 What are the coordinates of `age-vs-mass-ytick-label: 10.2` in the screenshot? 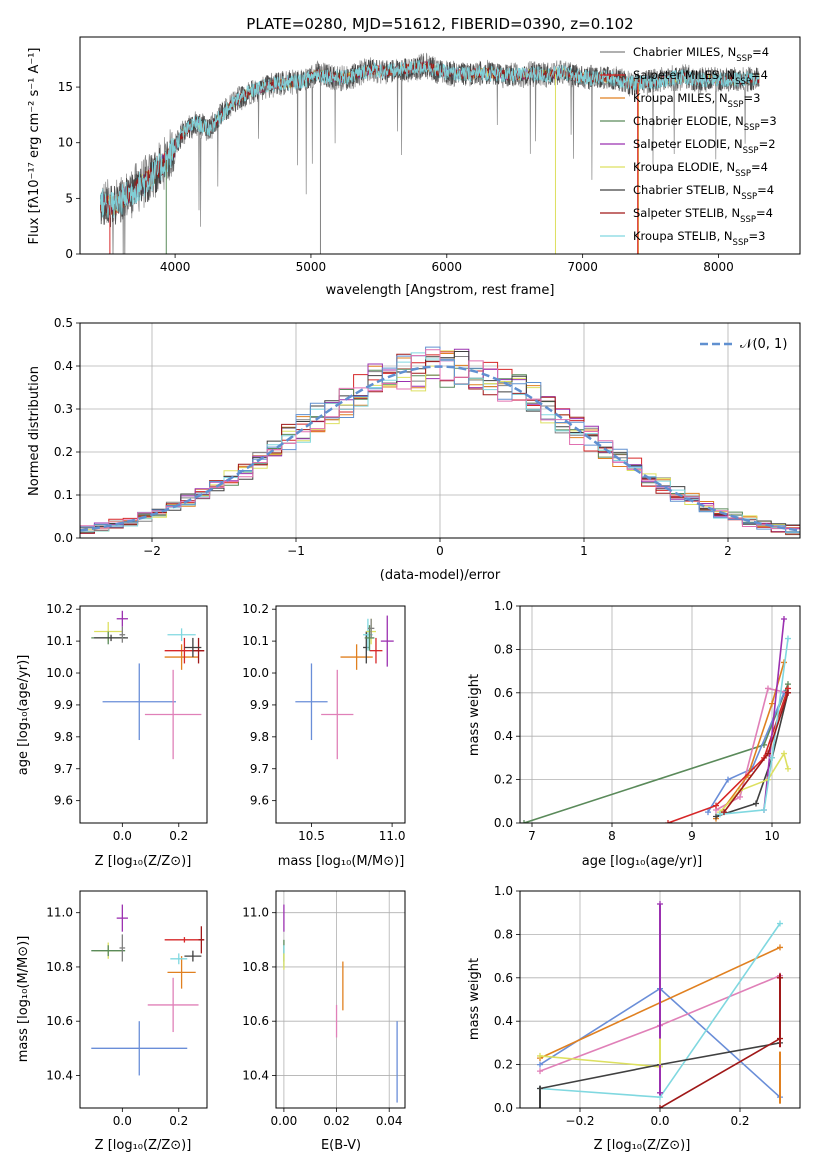 It's located at (255, 609).